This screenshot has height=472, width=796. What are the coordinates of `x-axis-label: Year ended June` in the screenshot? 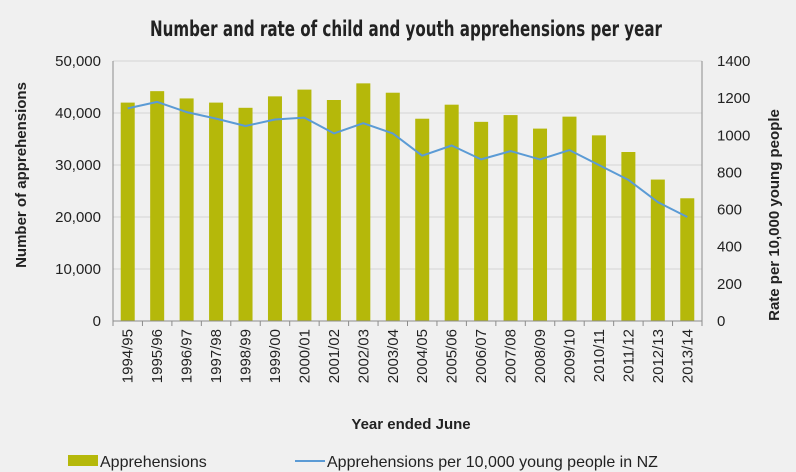 It's located at (410, 424).